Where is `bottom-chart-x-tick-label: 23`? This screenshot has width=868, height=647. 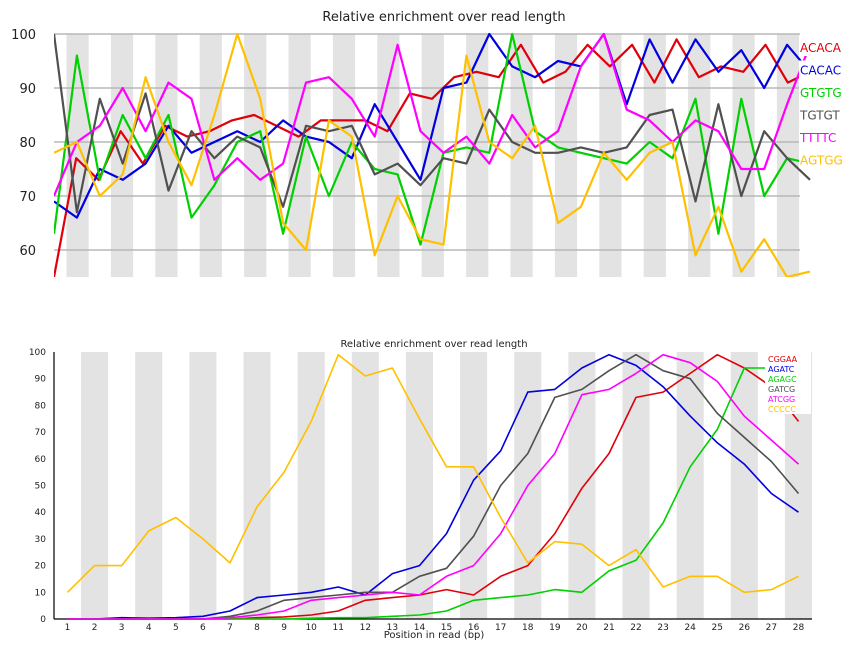 bottom-chart-x-tick-label: 23 is located at coordinates (662, 628).